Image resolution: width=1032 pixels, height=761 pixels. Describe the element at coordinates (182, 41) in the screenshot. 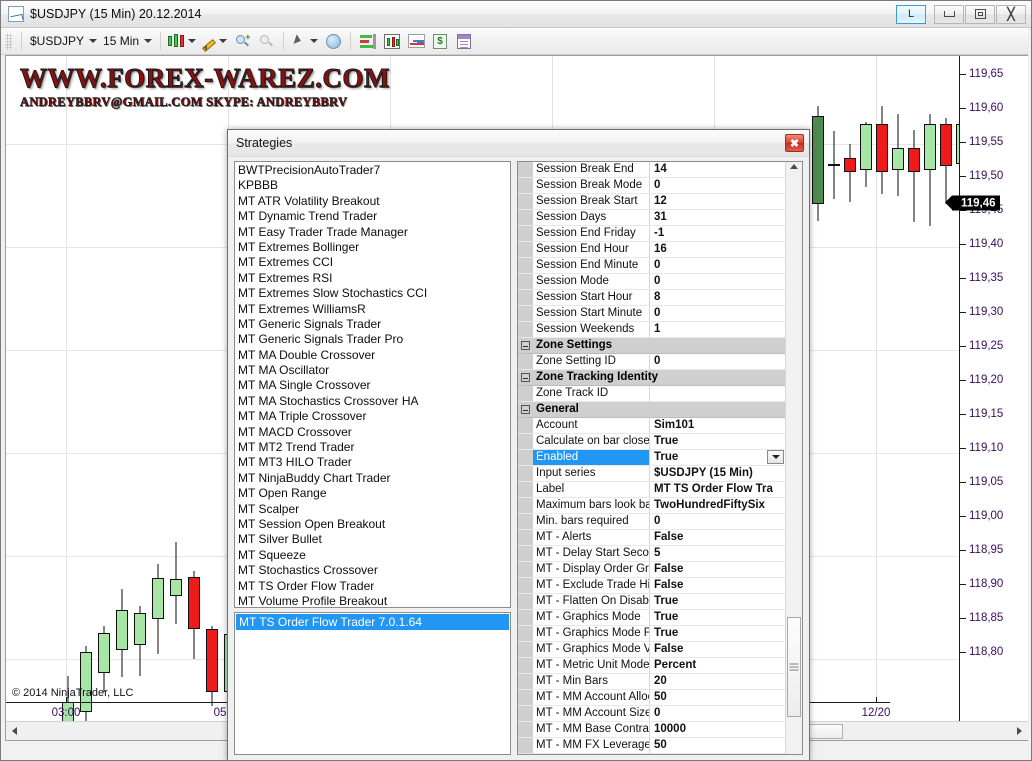

I see `chart-style-button` at that location.